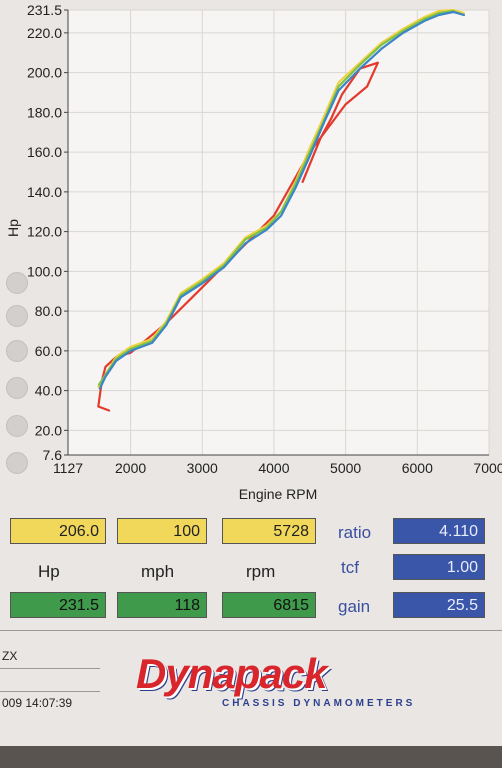 Image resolution: width=502 pixels, height=768 pixels. Describe the element at coordinates (202, 468) in the screenshot. I see `x-tick-label: 3000` at that location.